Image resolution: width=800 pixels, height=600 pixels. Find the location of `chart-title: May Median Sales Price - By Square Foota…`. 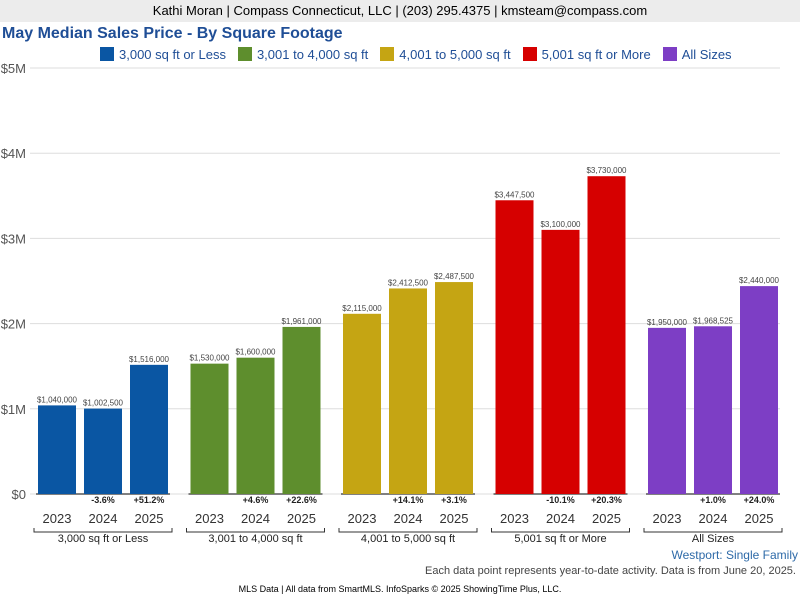

chart-title: May Median Sales Price - By Square Foota… is located at coordinates (172, 33).